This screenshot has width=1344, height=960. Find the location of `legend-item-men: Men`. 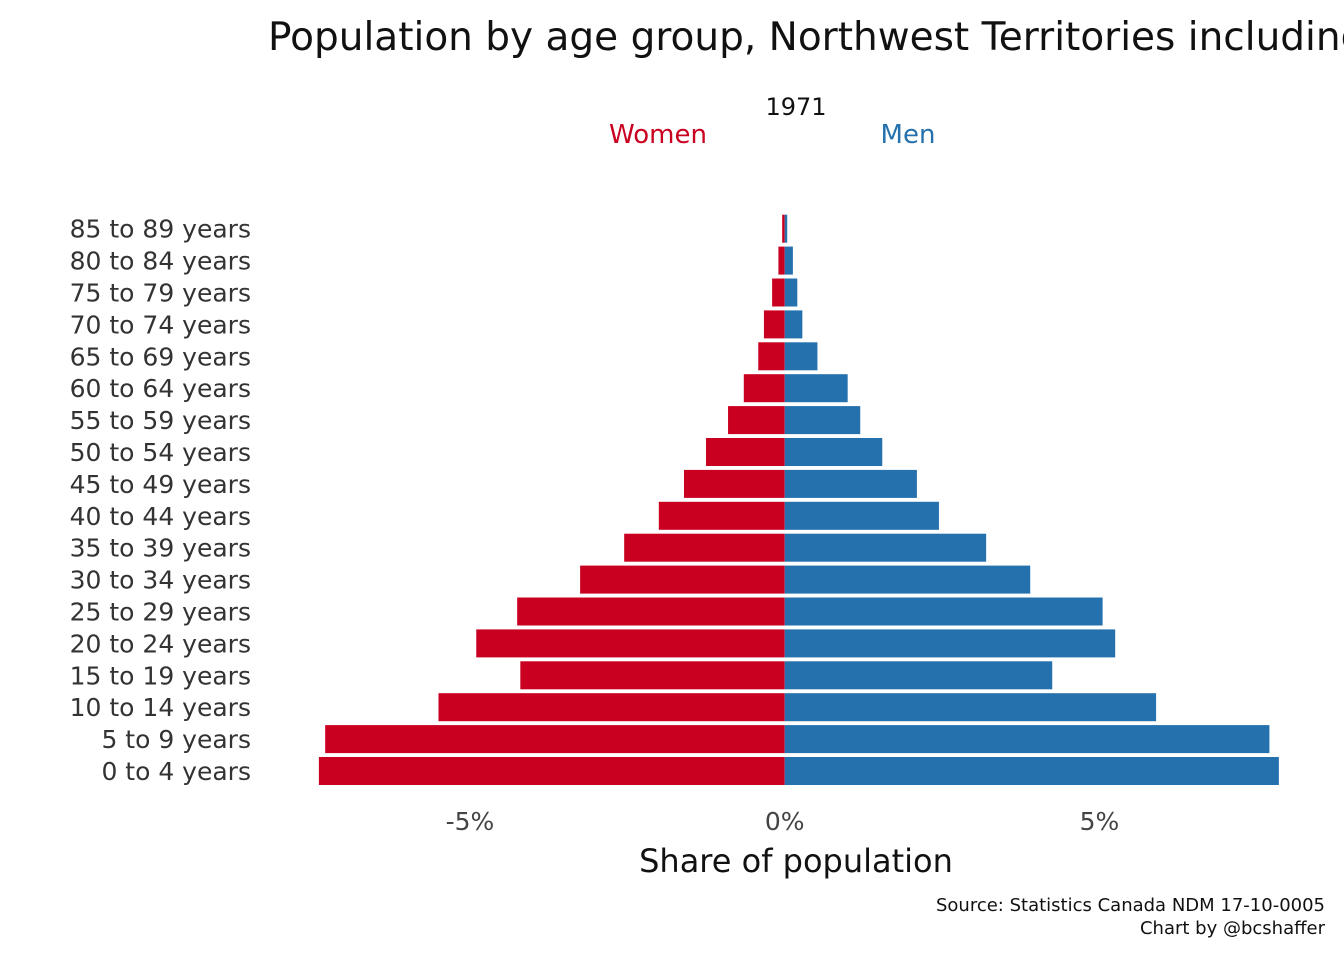

legend-item-men: Men is located at coordinates (908, 135).